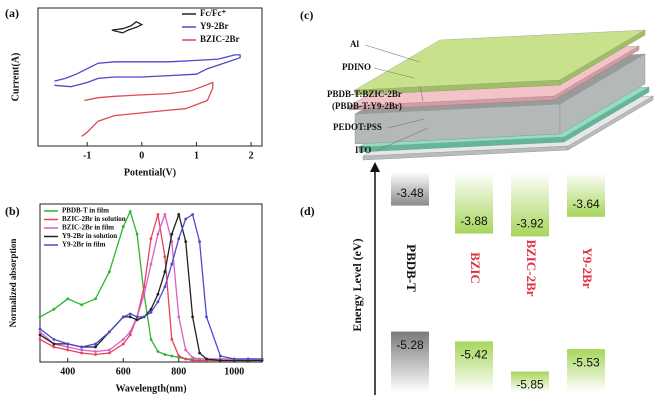 This screenshot has height=405, width=661. Describe the element at coordinates (141, 155) in the screenshot. I see `x-tick-label: 0` at that location.